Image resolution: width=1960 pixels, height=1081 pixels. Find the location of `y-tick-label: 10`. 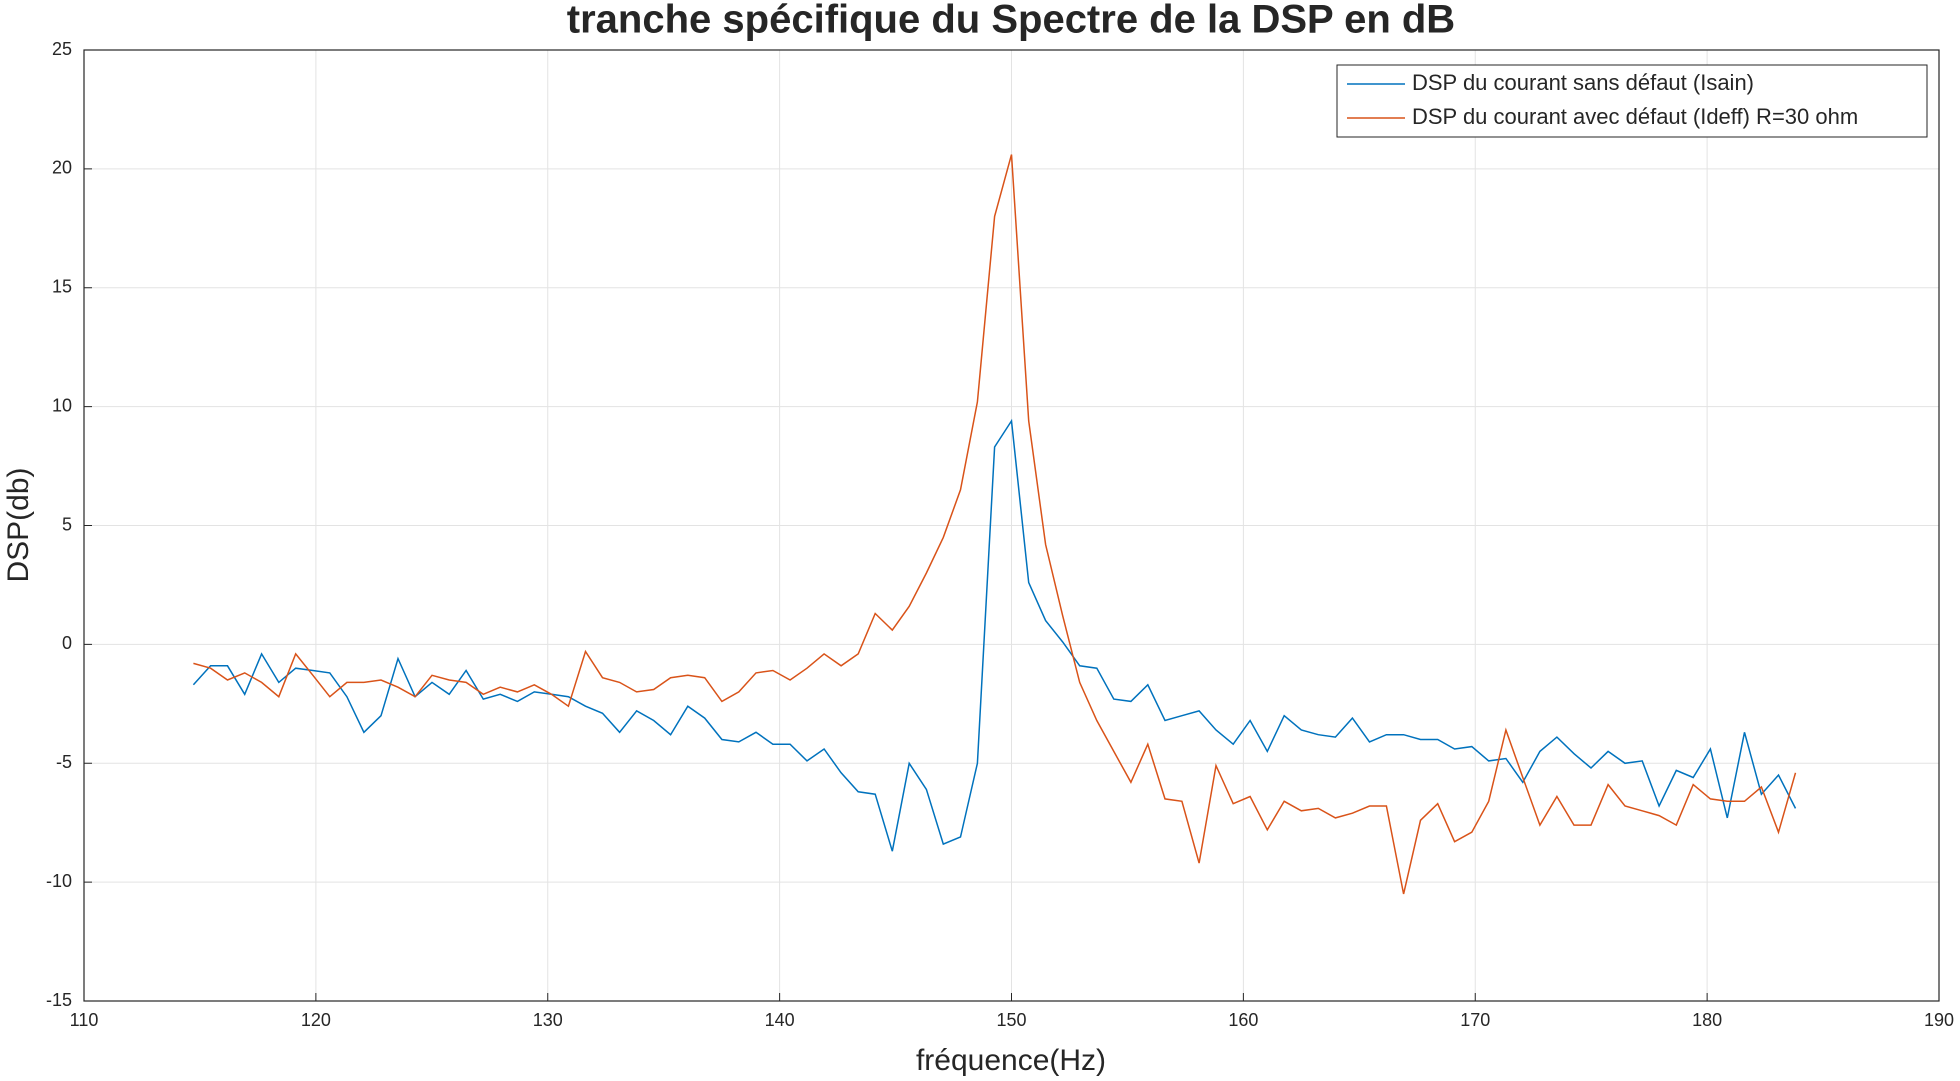

y-tick-label: 10 is located at coordinates (62, 405).